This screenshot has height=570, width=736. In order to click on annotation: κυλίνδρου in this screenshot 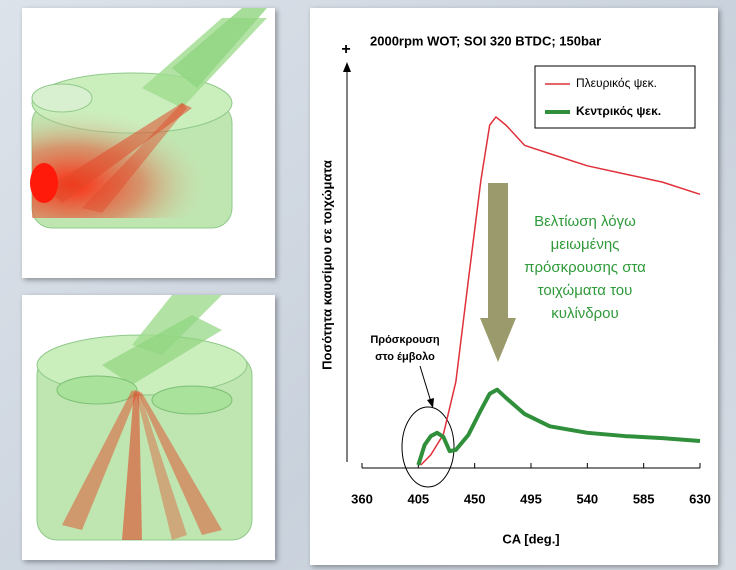, I will do `click(584, 313)`.